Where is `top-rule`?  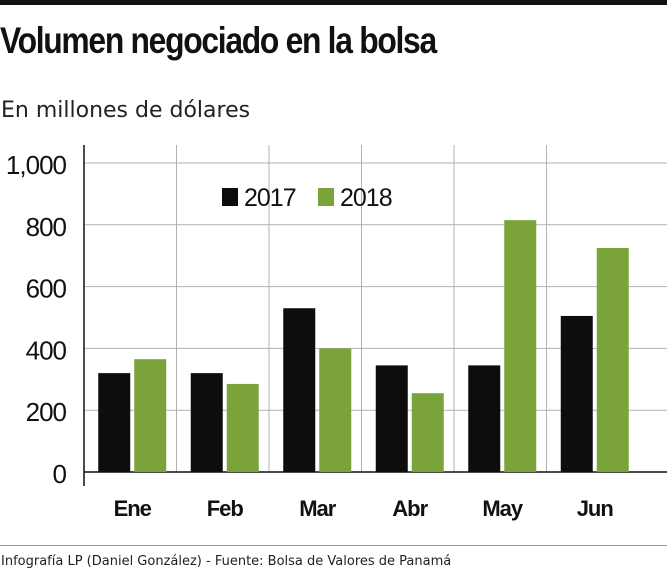 top-rule is located at coordinates (333, 2).